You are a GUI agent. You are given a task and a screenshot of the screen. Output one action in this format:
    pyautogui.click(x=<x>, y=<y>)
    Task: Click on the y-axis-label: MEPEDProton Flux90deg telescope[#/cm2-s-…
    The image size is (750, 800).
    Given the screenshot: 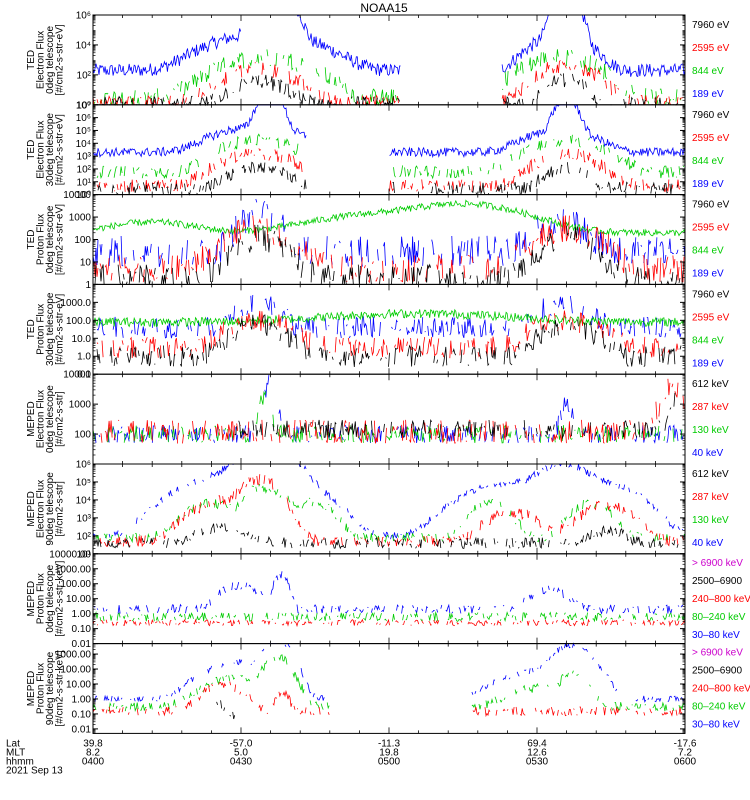 What is the action you would take?
    pyautogui.click(x=46, y=688)
    